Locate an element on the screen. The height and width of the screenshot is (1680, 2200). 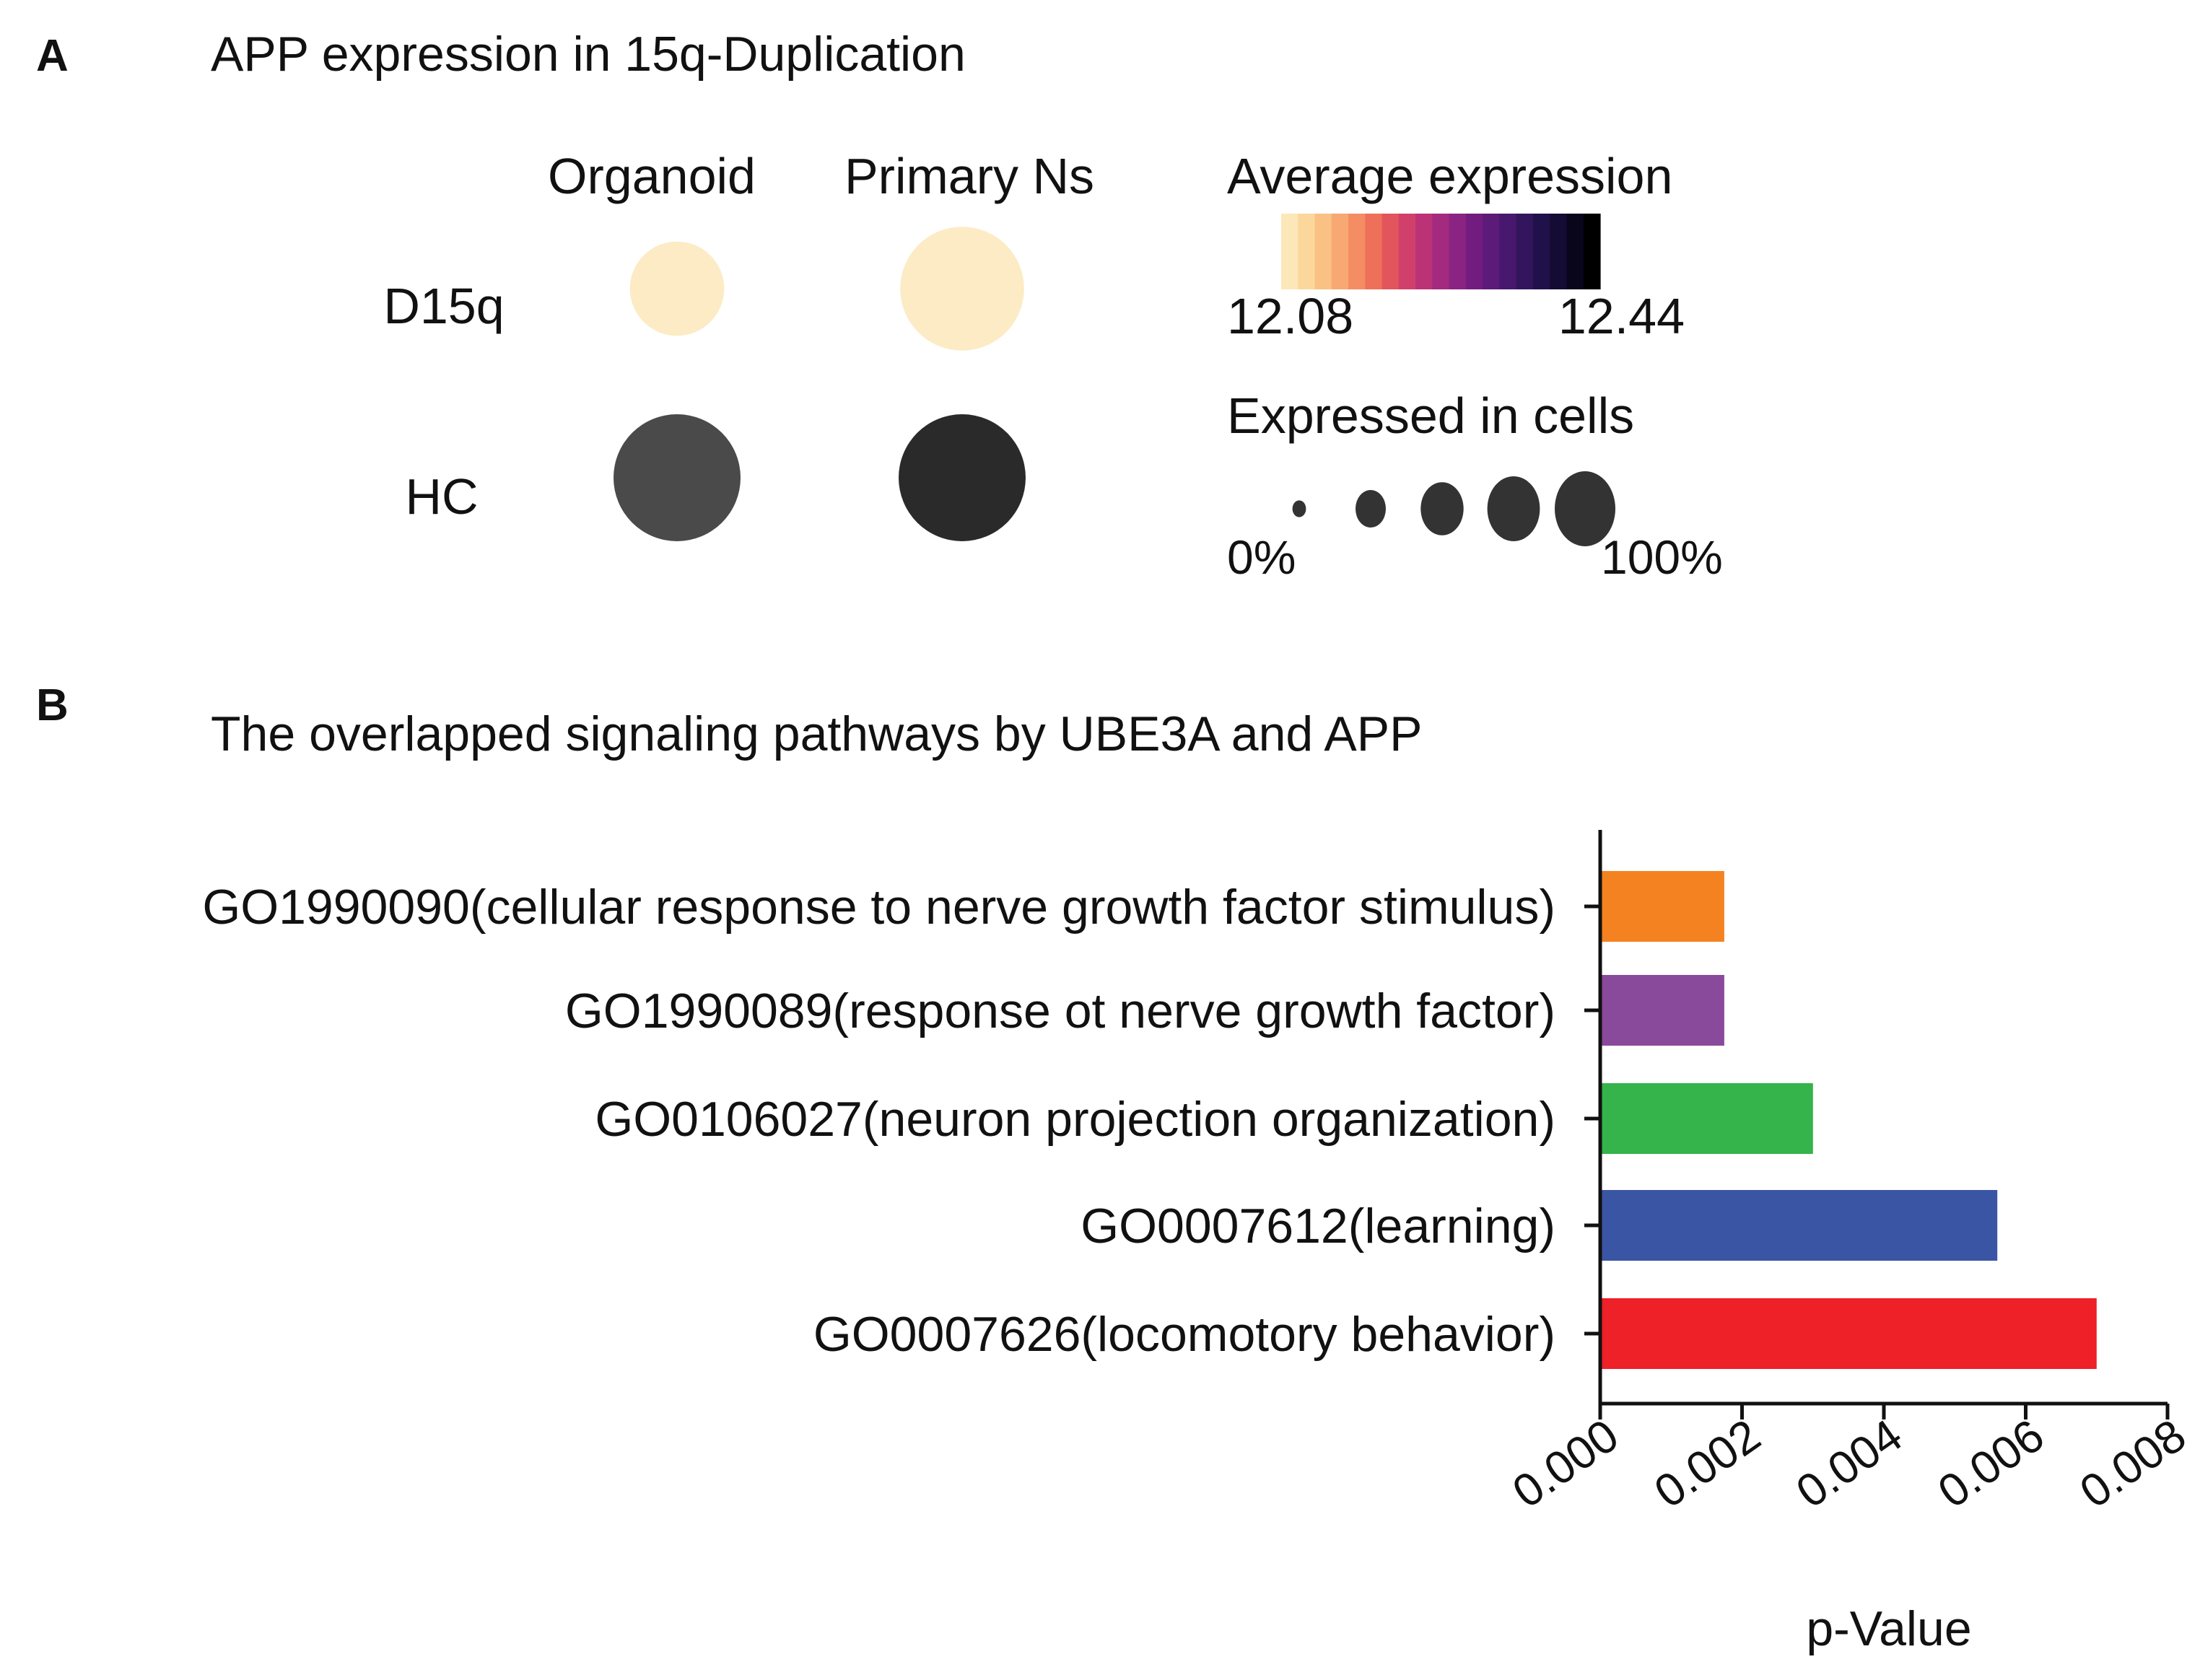
dot-d15q-organoid is located at coordinates (677, 288).